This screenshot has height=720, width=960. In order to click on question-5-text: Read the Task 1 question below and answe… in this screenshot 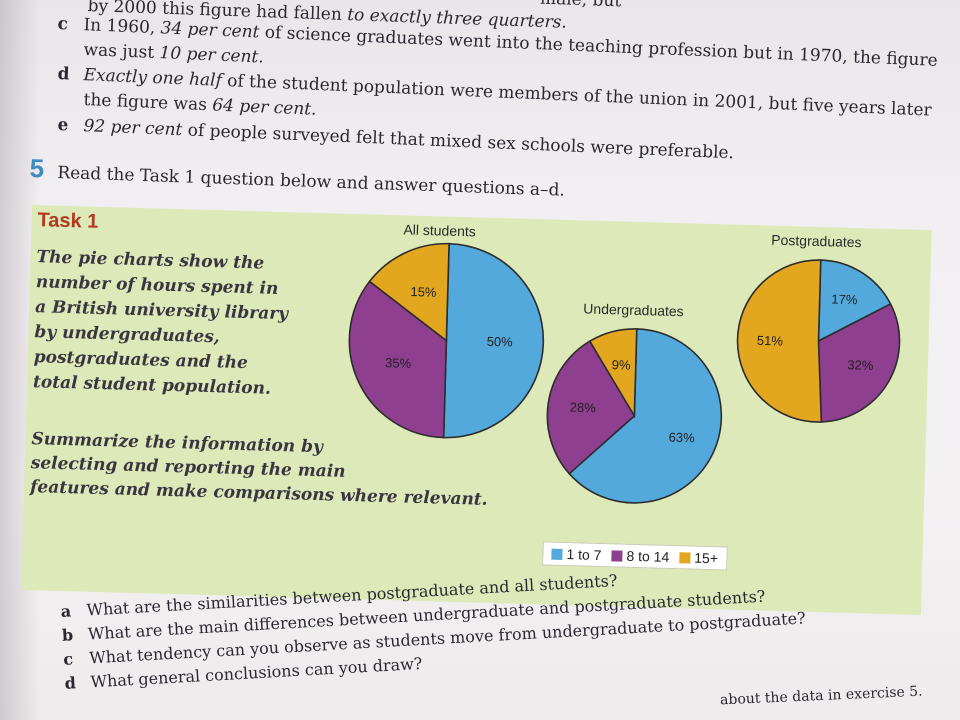, I will do `click(311, 181)`.